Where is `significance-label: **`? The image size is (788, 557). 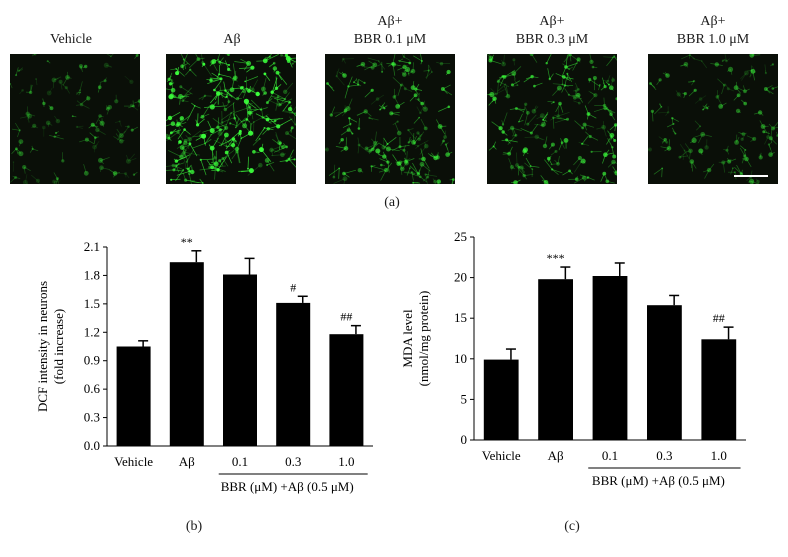 significance-label: ** is located at coordinates (187, 242).